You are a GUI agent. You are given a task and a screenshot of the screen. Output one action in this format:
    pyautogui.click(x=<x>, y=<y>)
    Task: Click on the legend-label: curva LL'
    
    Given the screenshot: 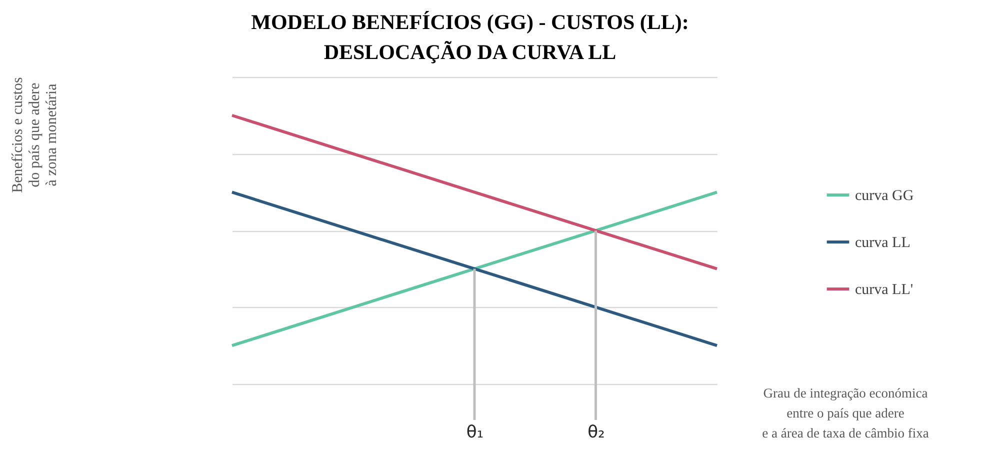 What is the action you would take?
    pyautogui.click(x=884, y=290)
    